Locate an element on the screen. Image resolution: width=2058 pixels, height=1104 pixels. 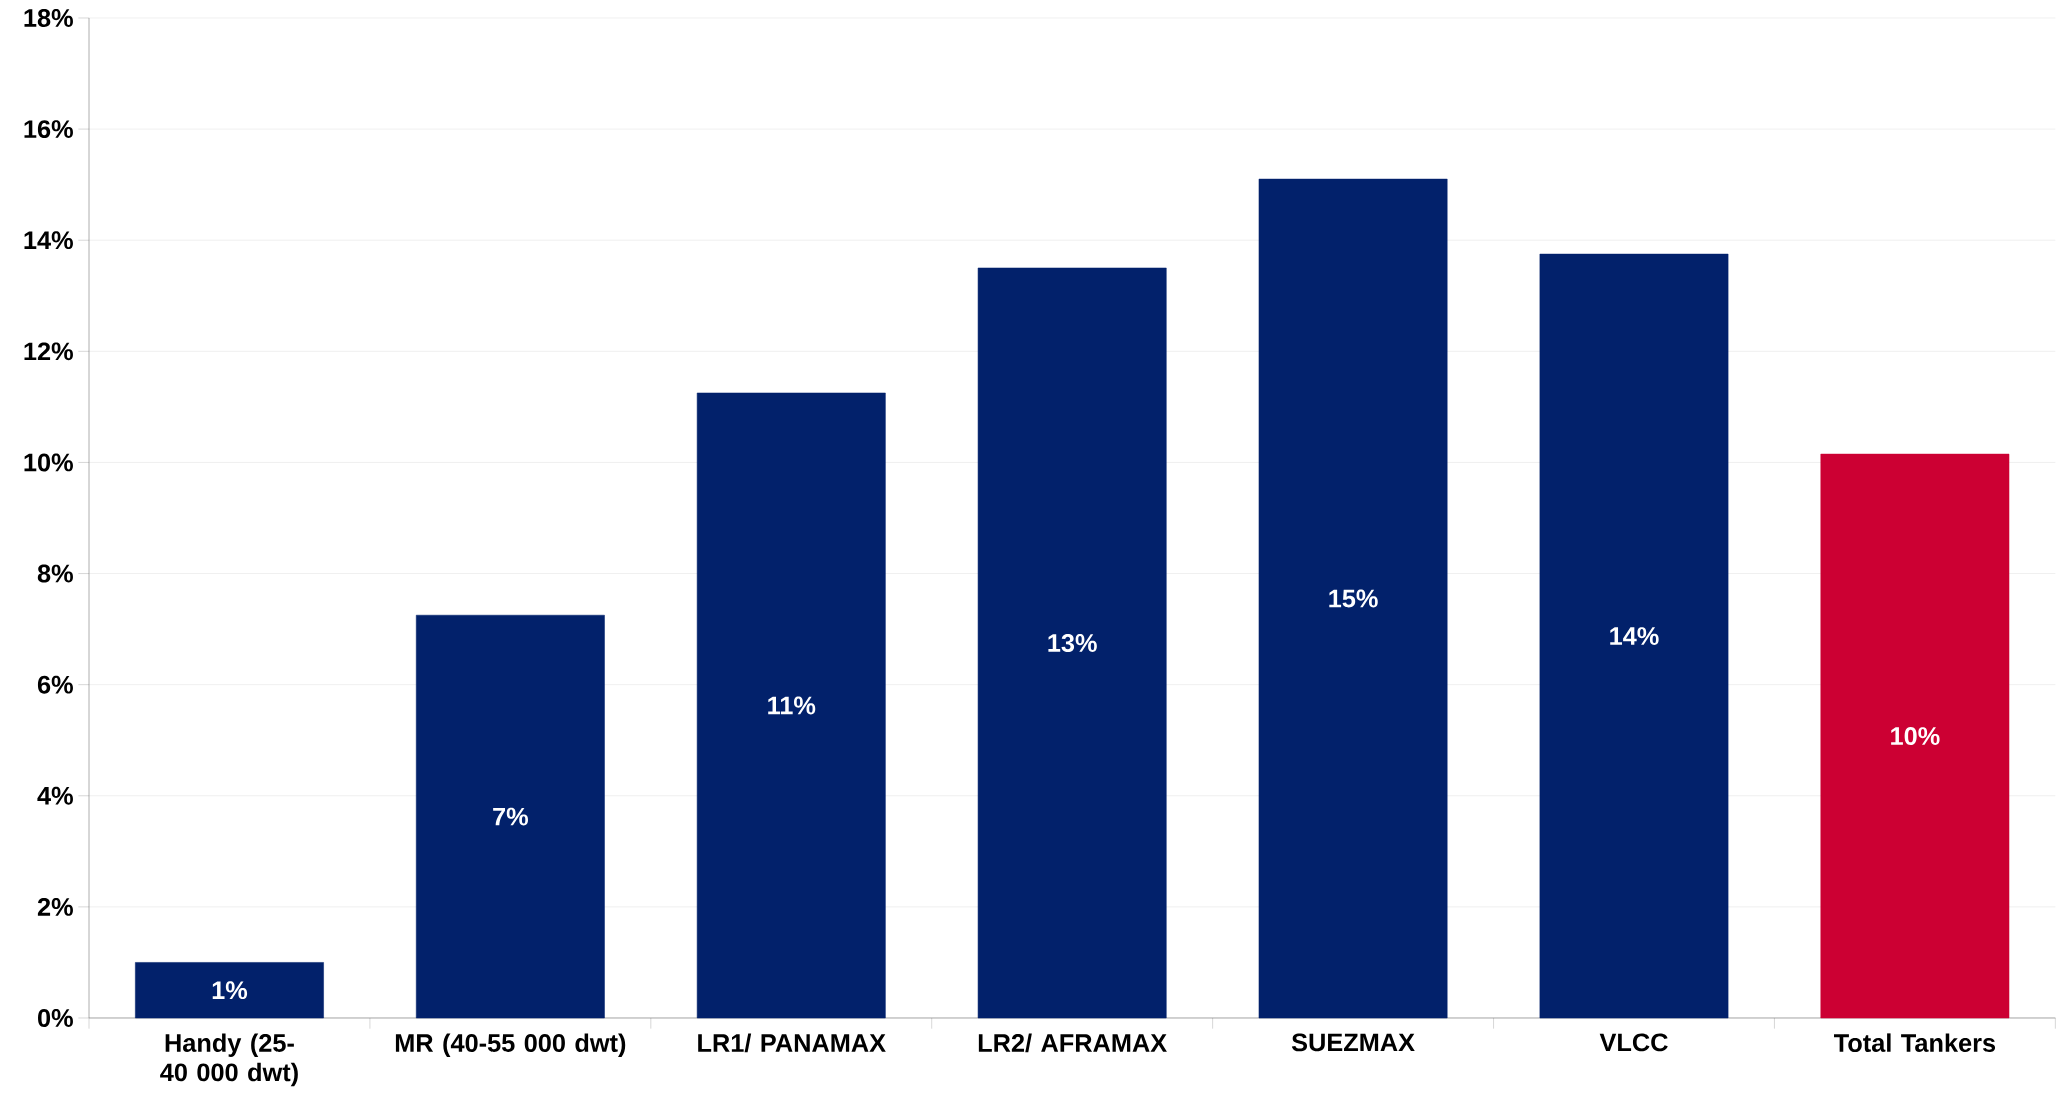
data-label: 10% is located at coordinates (1915, 736).